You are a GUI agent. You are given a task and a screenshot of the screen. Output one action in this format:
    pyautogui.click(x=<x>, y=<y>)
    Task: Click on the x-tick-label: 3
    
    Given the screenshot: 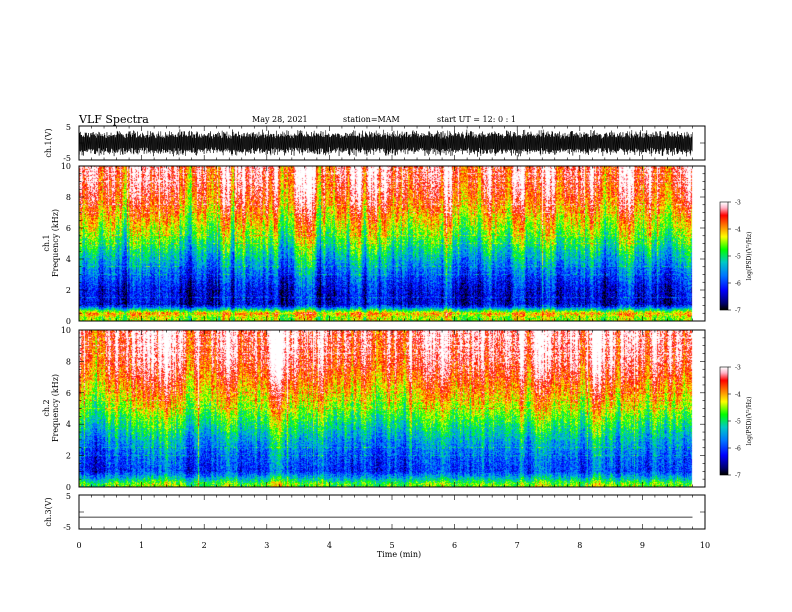 What is the action you would take?
    pyautogui.click(x=266, y=545)
    